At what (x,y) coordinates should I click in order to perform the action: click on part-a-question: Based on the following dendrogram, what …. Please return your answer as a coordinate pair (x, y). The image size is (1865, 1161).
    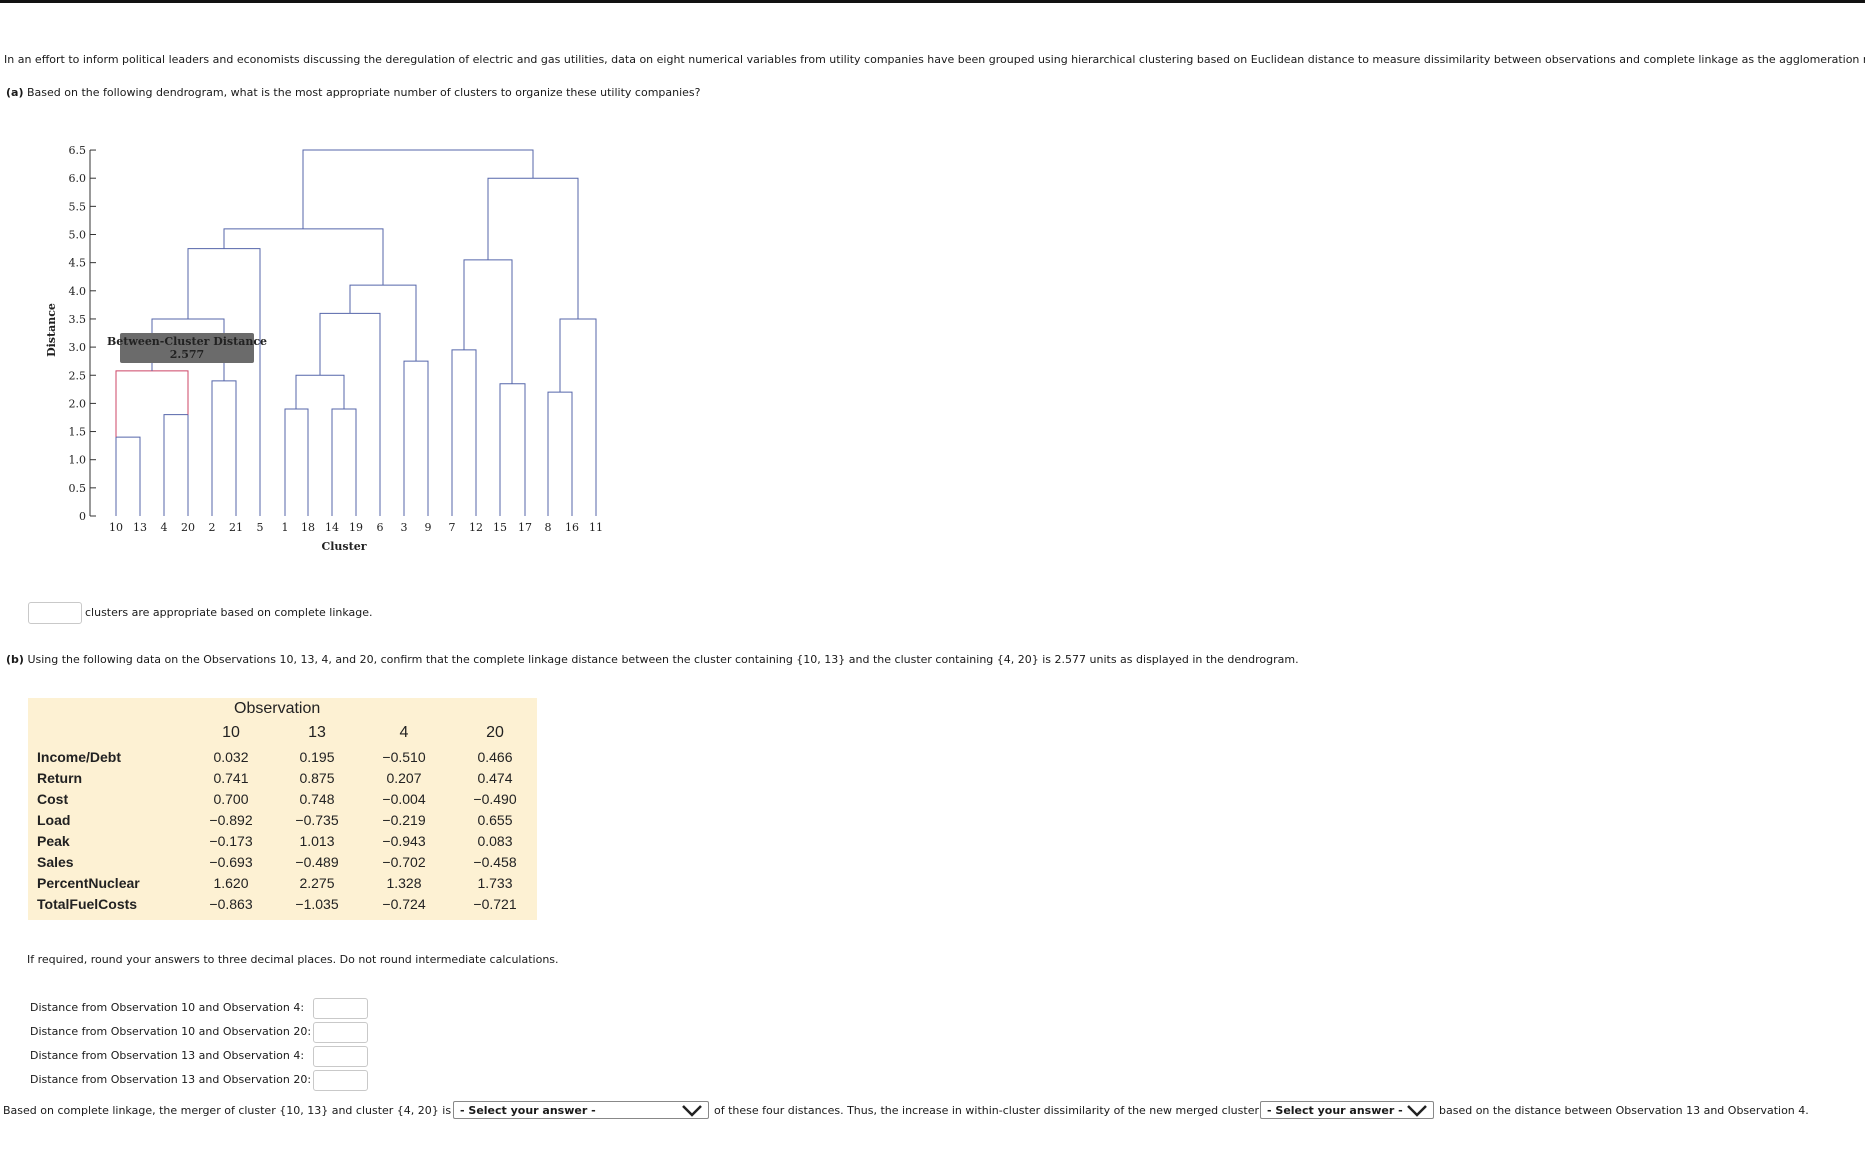
    Looking at the image, I should click on (363, 92).